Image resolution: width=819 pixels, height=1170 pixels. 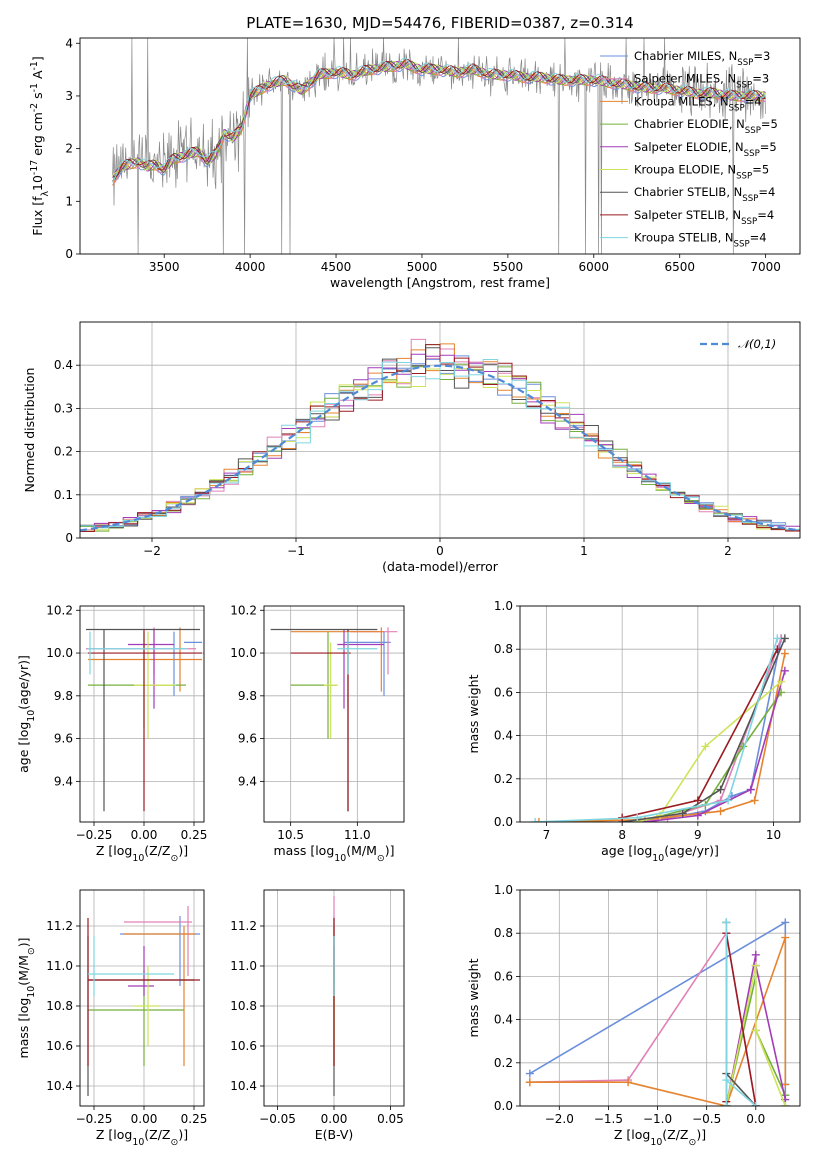 I want to click on x-tick-label: 4500, so click(x=336, y=267).